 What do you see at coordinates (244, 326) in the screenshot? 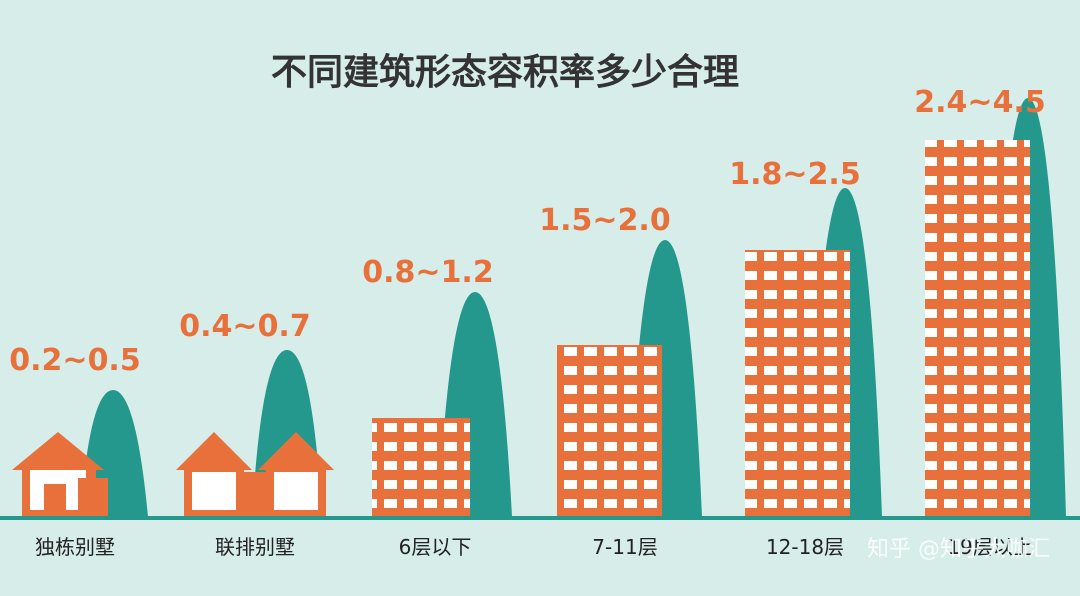
I see `range-label: 0.4~0.7` at bounding box center [244, 326].